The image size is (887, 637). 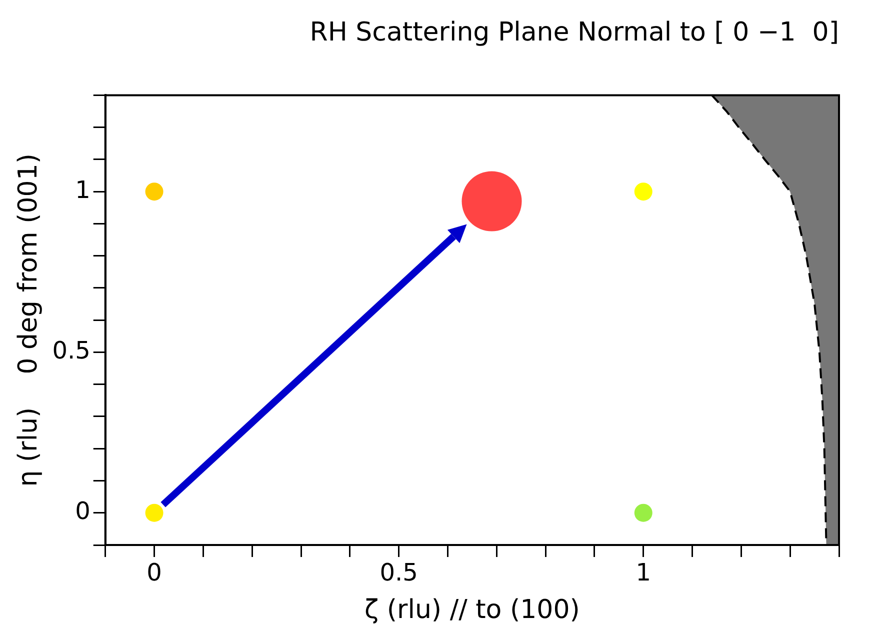 I want to click on x-tick-label: 1, so click(x=644, y=572).